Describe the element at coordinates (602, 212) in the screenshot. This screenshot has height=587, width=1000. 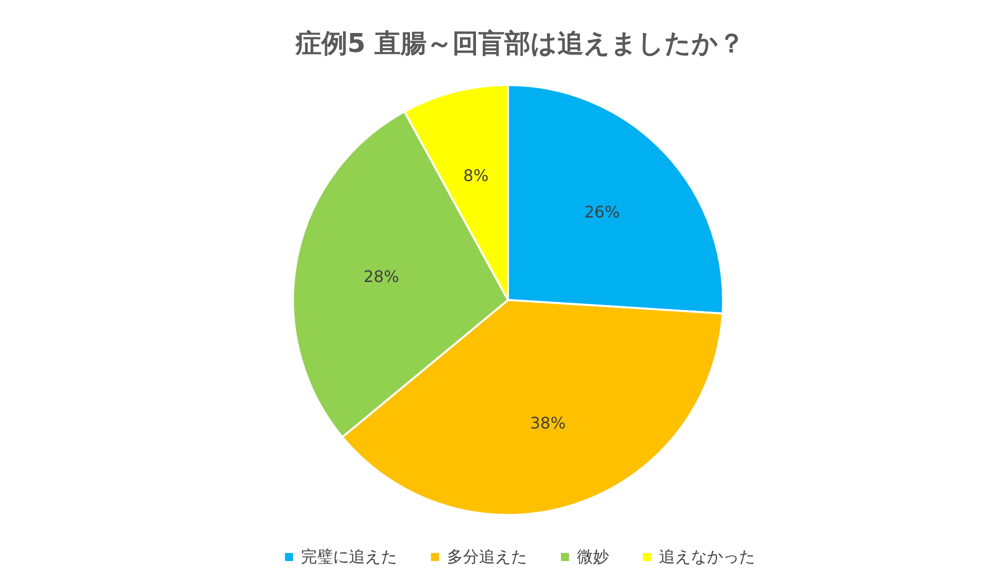
I see `data-label: 26%` at that location.